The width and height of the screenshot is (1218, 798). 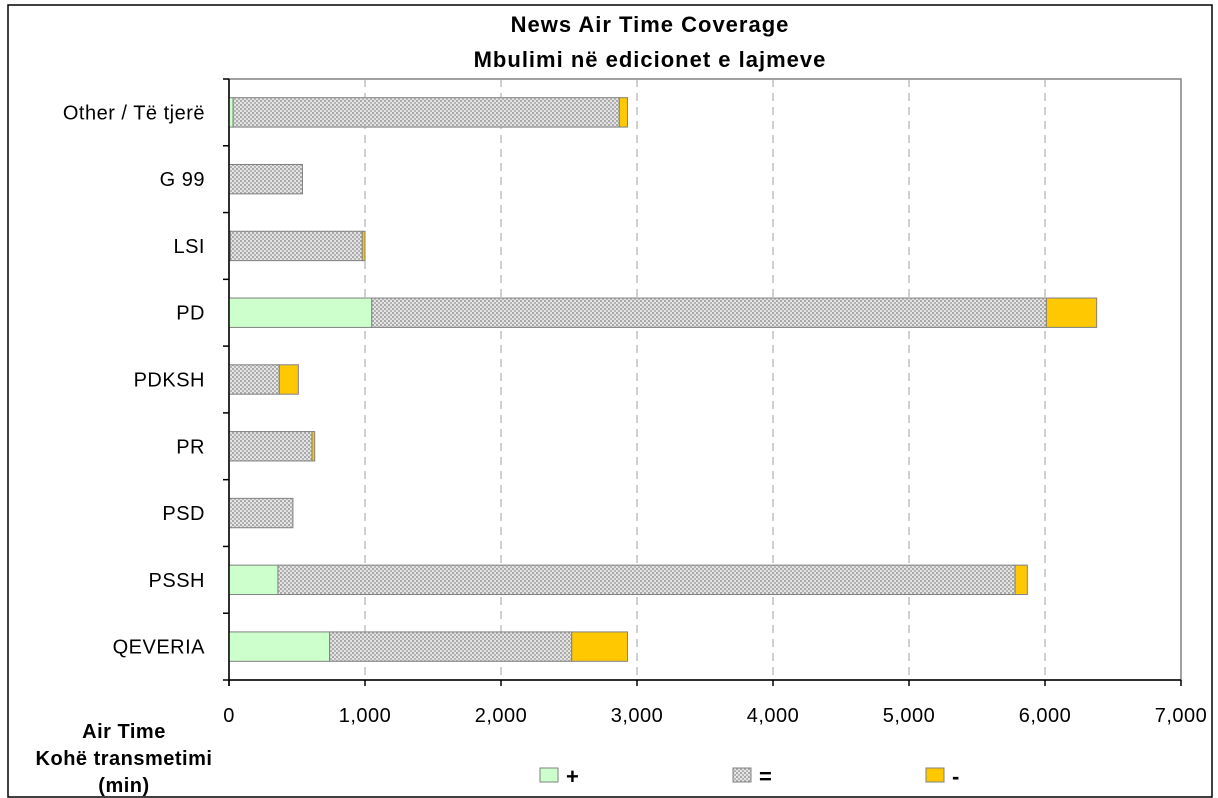 I want to click on x-tick-label-2: 2,000, so click(x=501, y=716).